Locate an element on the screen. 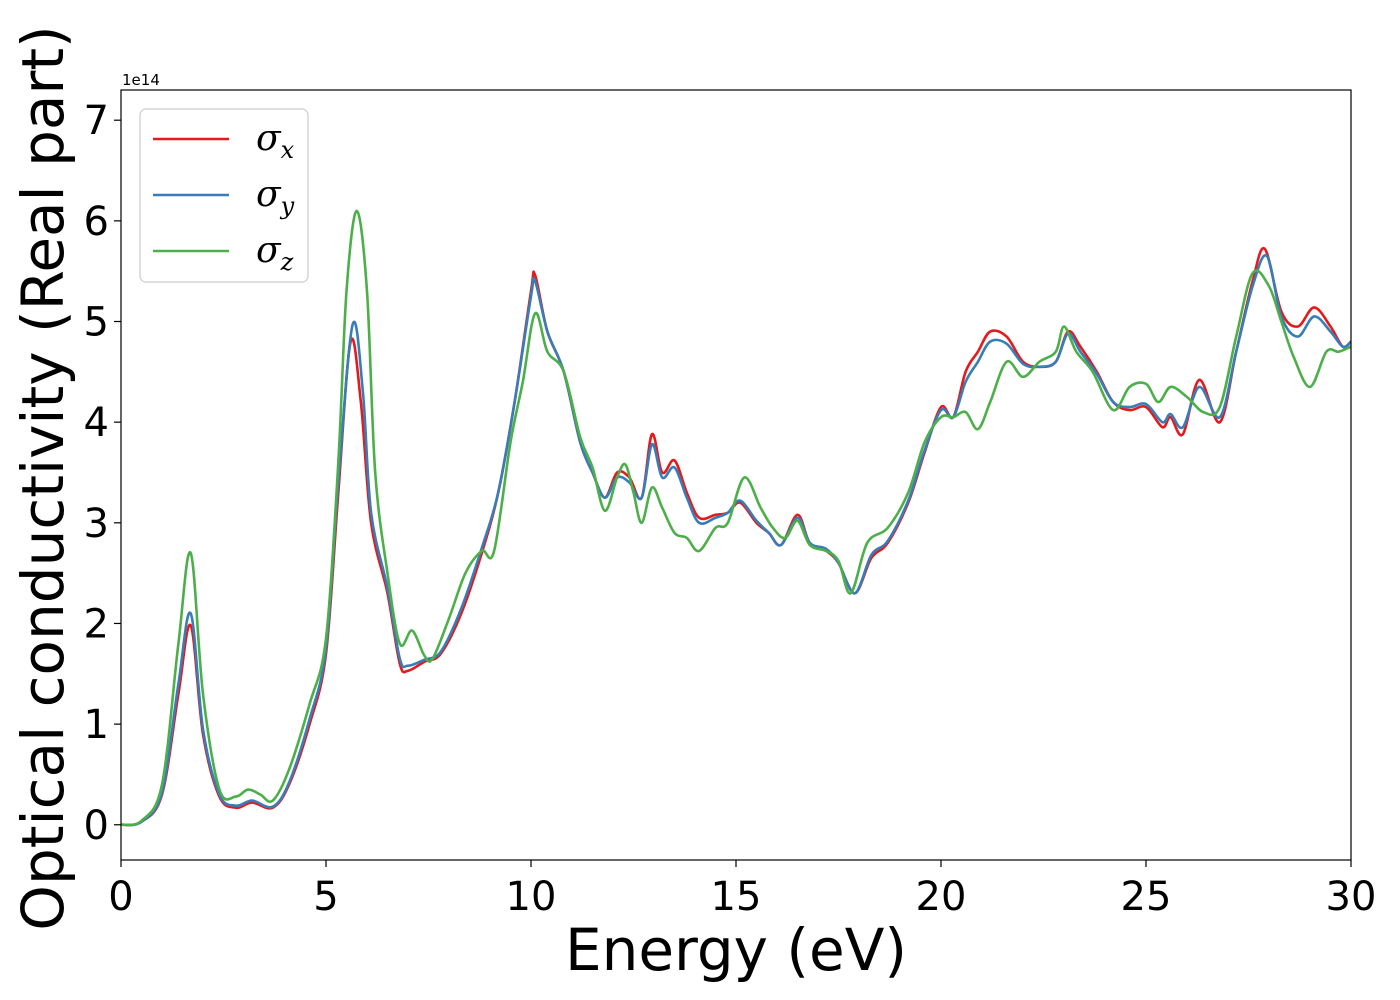 The height and width of the screenshot is (1000, 1400). x-axis: 0 5 10 15 20 25 30 is located at coordinates (742, 890).